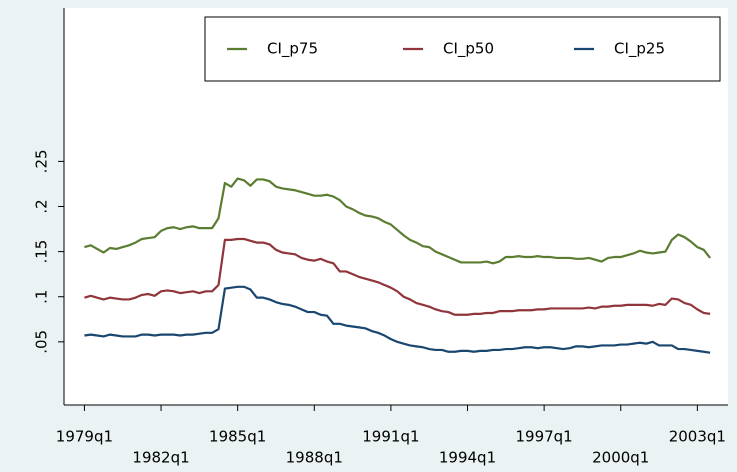 The height and width of the screenshot is (472, 737). Describe the element at coordinates (42, 252) in the screenshot. I see `y-tick-label: .15` at that location.